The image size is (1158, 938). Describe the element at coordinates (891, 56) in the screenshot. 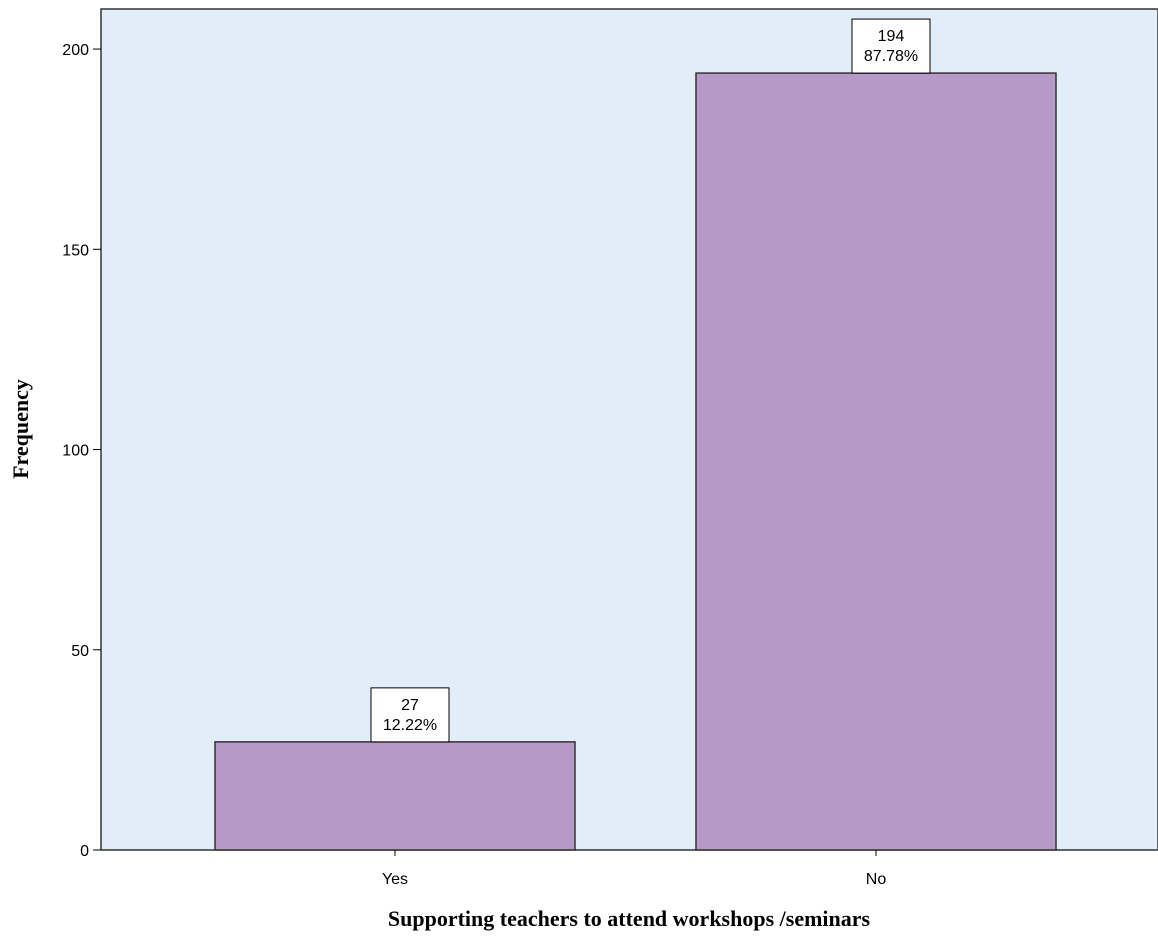

I see `data-label-percent-no: 87.78%` at that location.